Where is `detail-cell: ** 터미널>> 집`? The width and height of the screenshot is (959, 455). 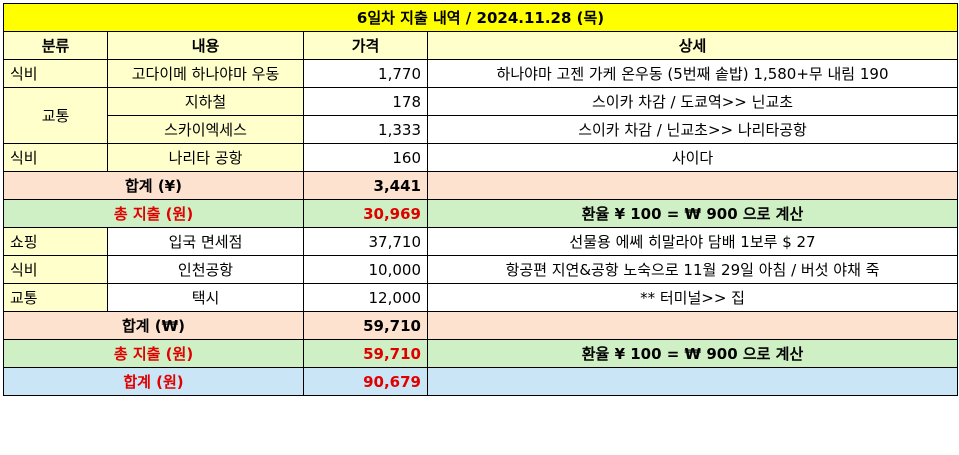 detail-cell: ** 터미널>> 집 is located at coordinates (692, 297).